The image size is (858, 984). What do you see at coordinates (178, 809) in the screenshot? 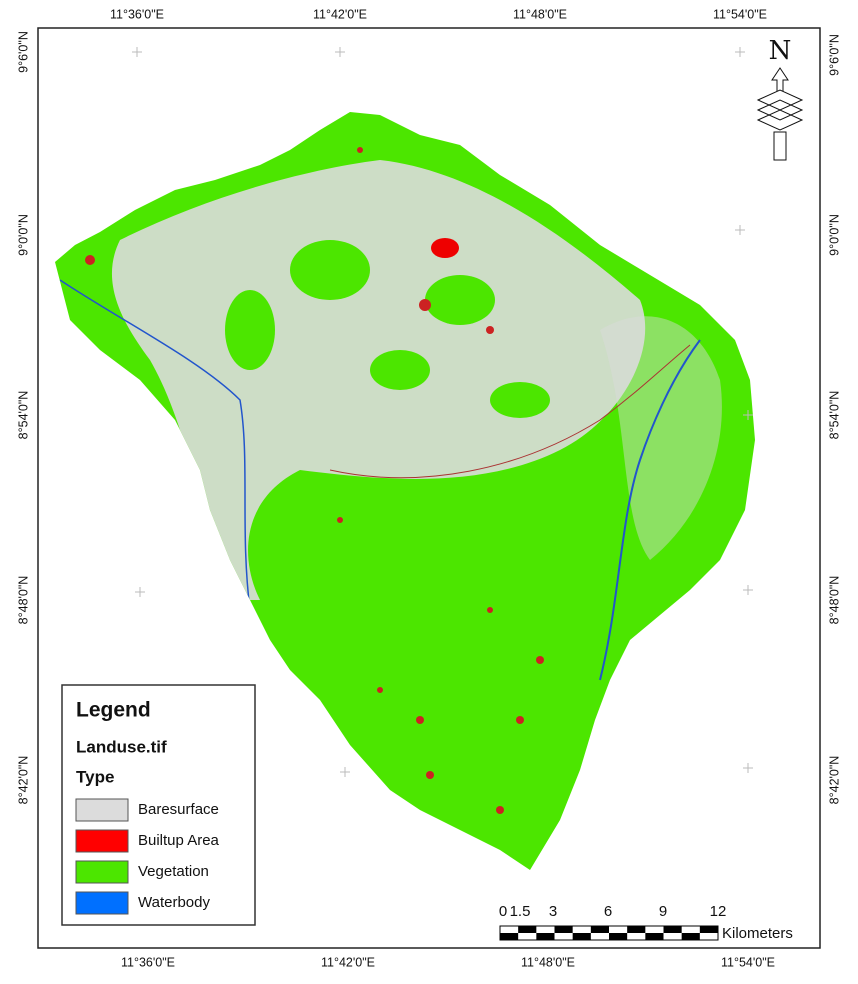
I see `legend-label: Baresurface` at bounding box center [178, 809].